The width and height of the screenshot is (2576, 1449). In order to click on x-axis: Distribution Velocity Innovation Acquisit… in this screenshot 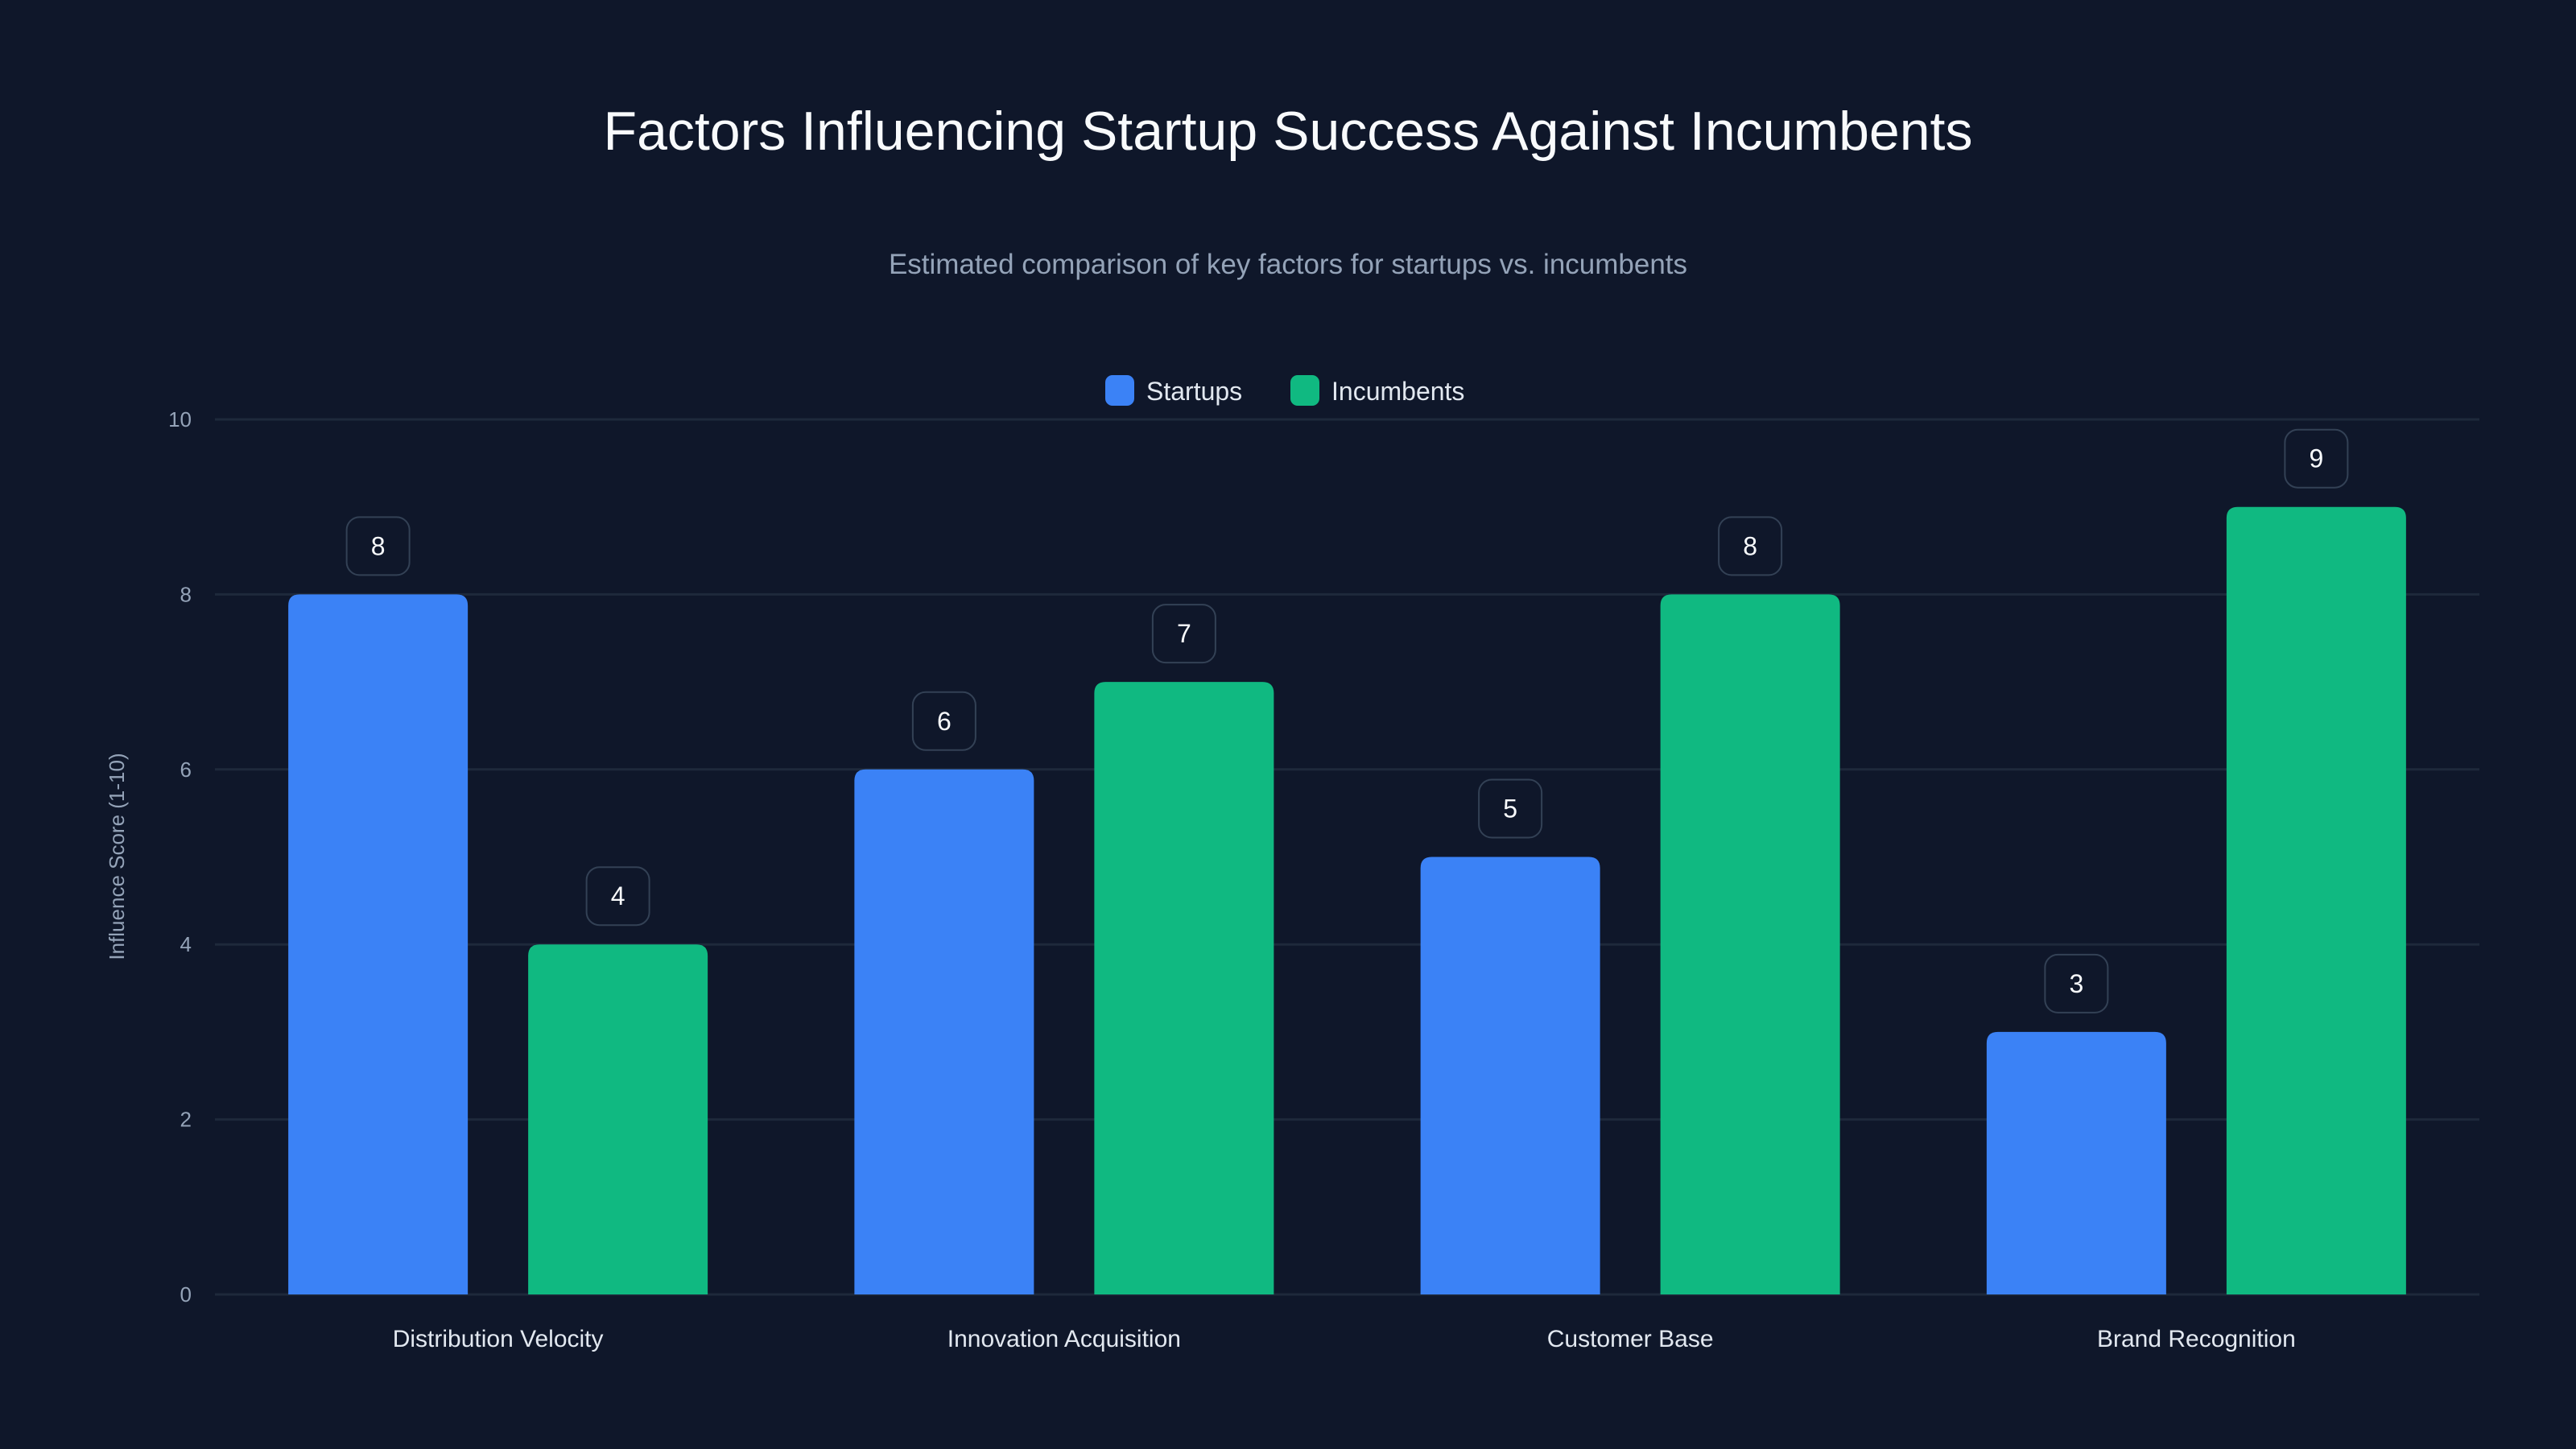, I will do `click(1344, 1339)`.